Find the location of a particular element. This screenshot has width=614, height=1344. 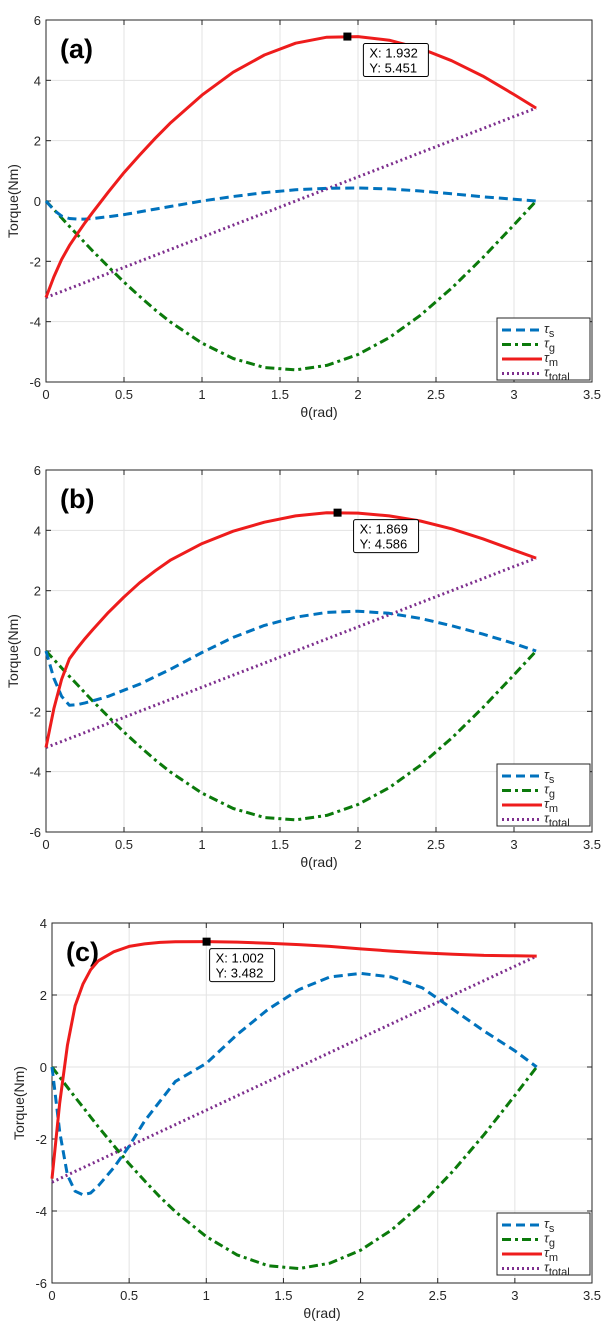

datatip-y: Y: 5.451 is located at coordinates (393, 68).